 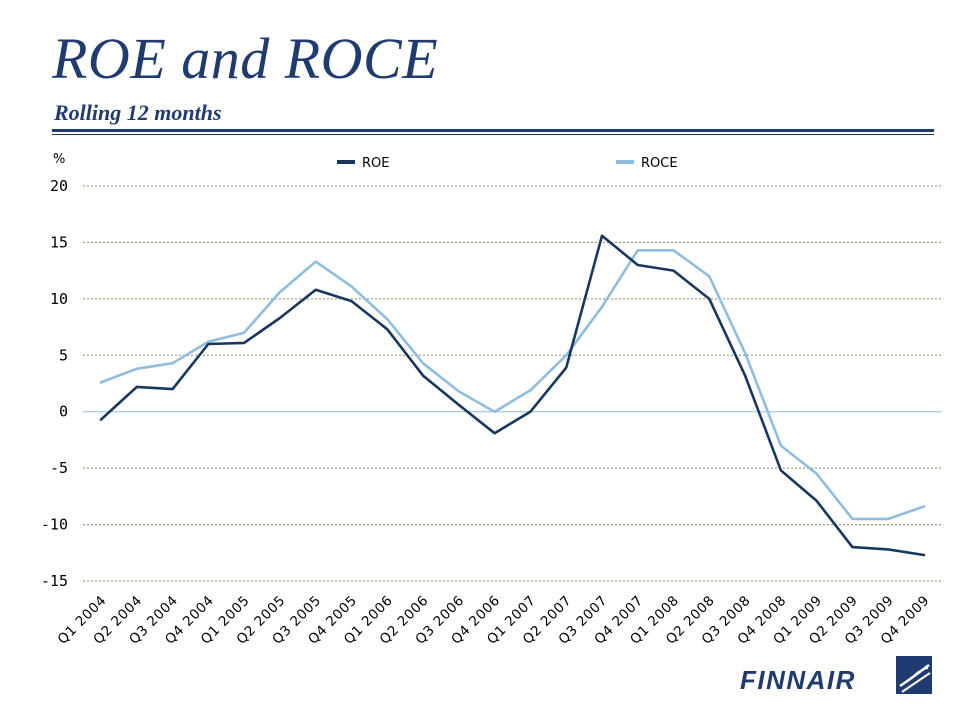 I want to click on y-tick-label: -5, so click(x=59, y=468).